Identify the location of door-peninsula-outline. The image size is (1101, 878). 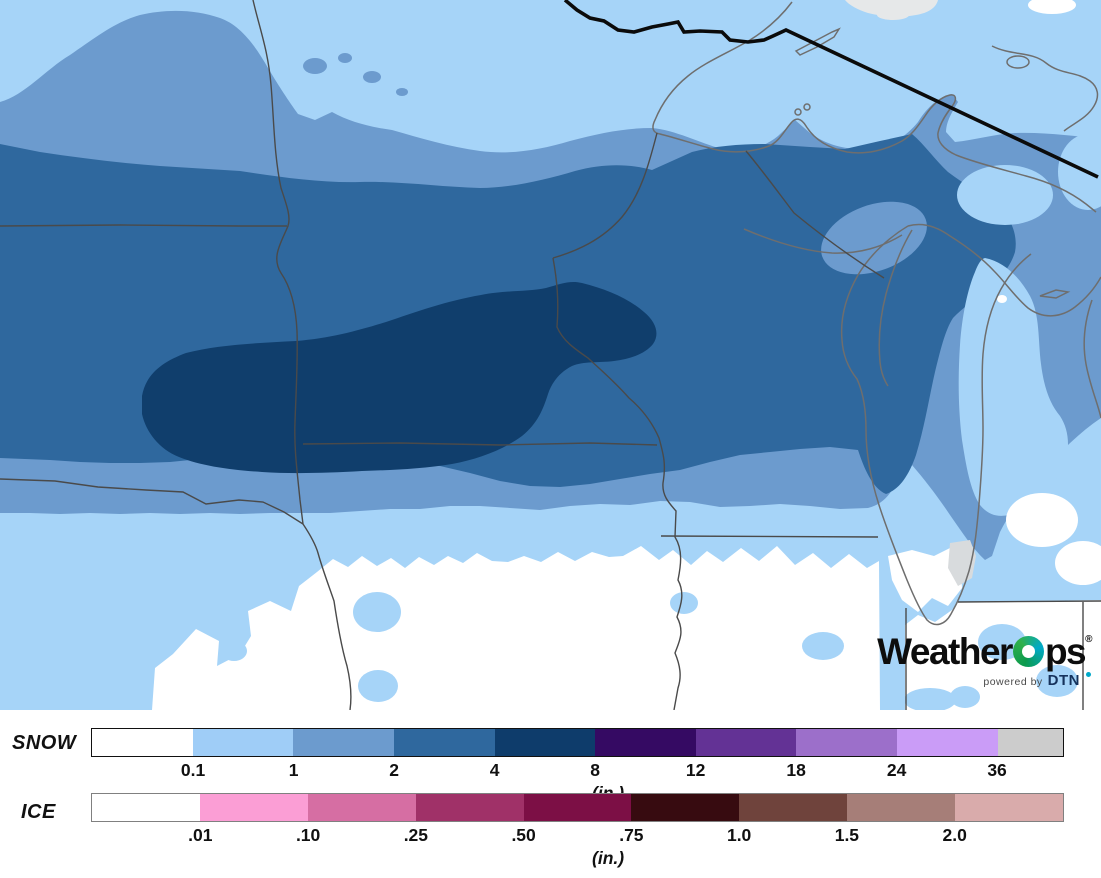
(895, 308).